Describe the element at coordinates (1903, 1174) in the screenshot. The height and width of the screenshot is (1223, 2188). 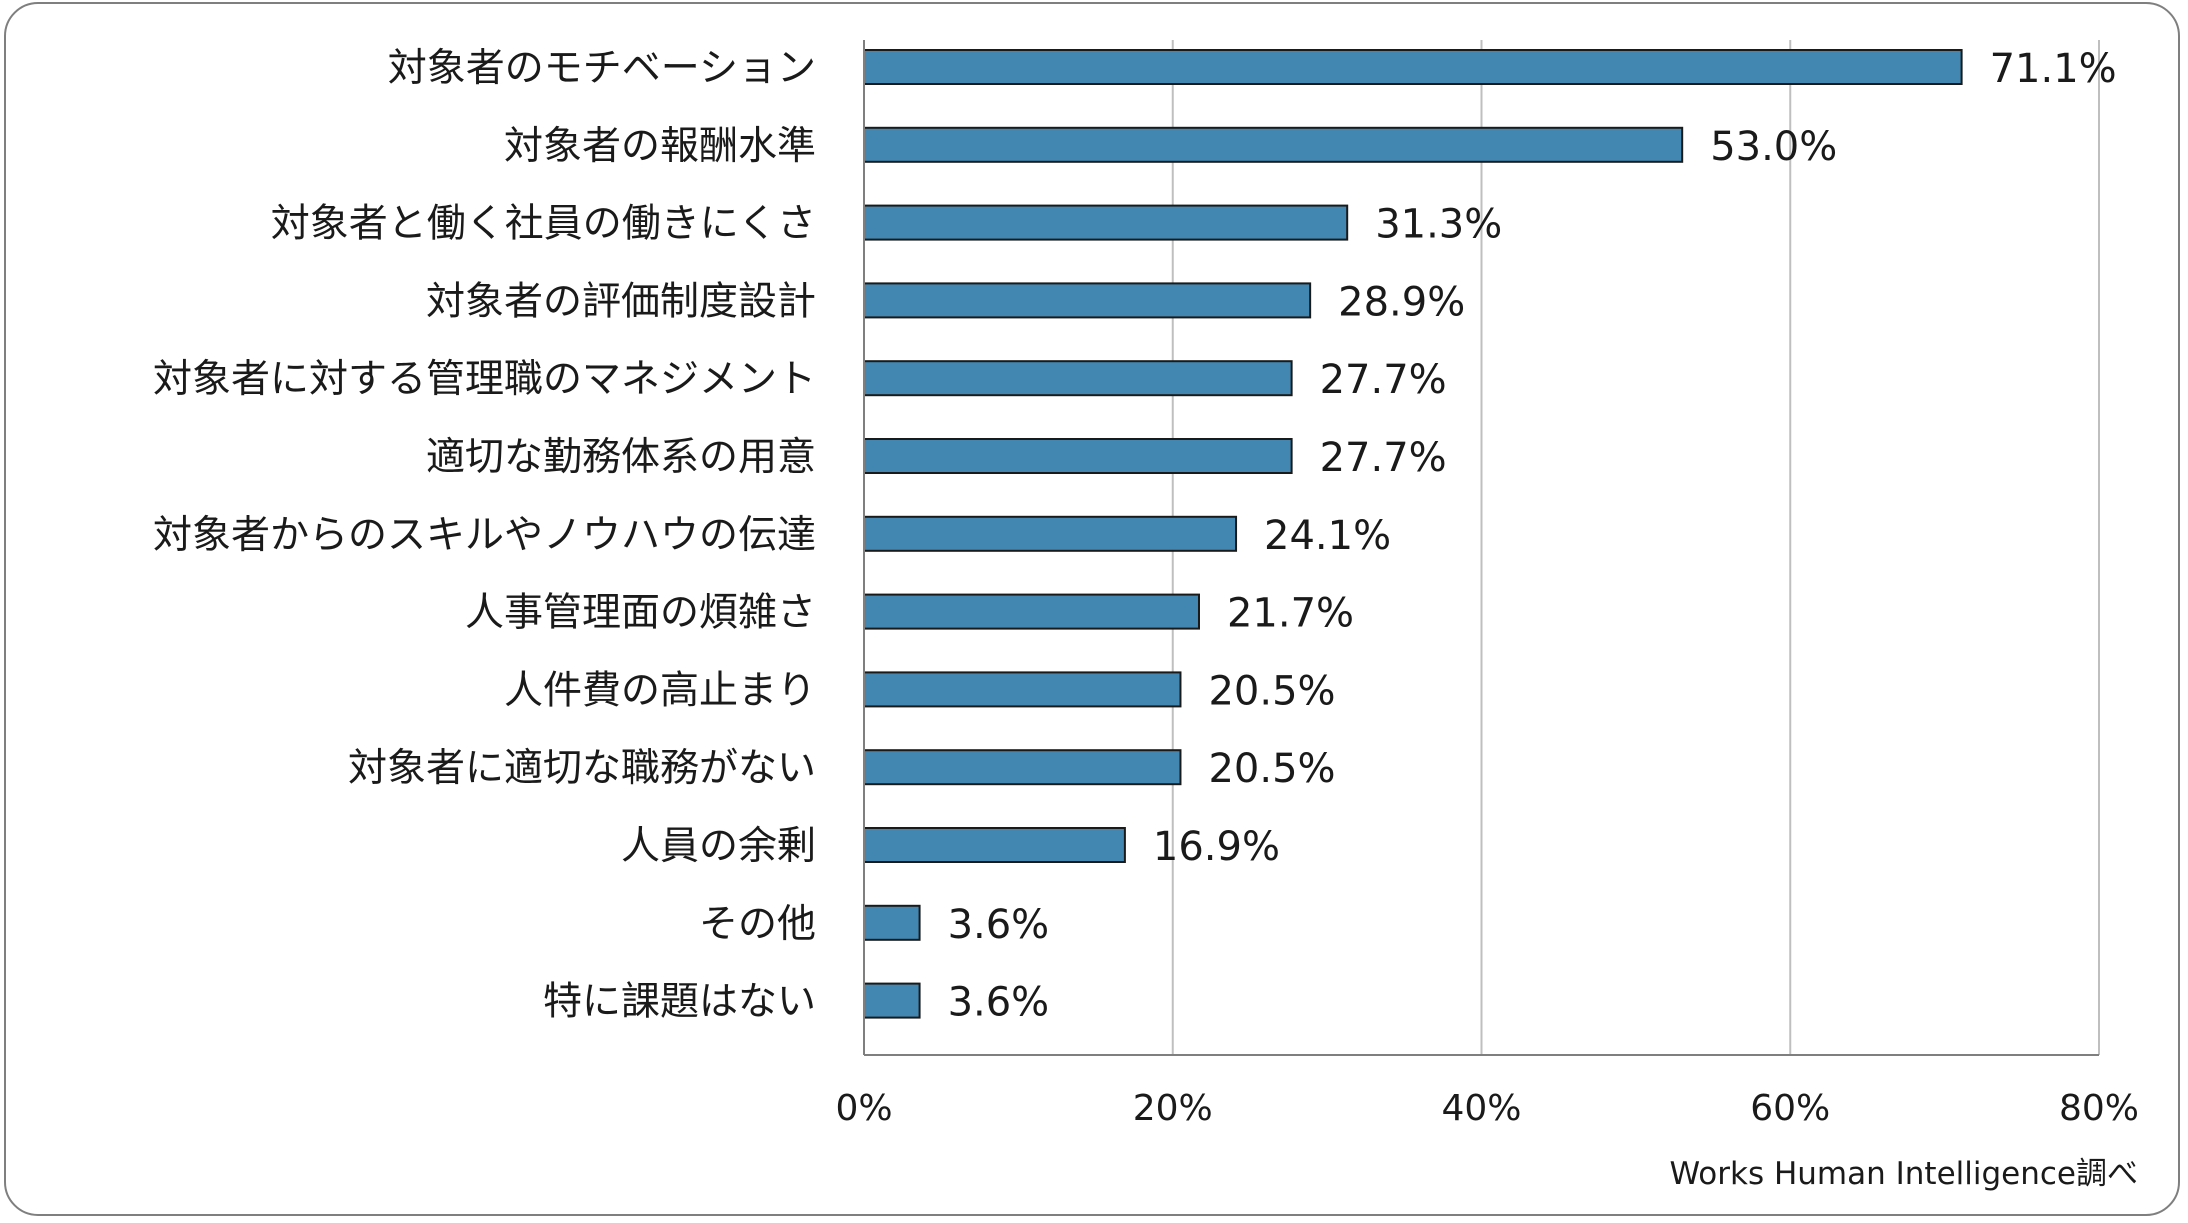
I see `source-note: Works Human Intelligence調べ` at that location.